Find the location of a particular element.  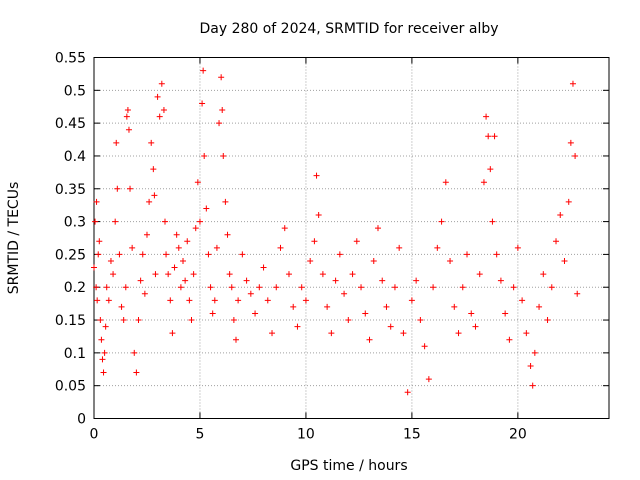

y-tick-label: 0.4 is located at coordinates (75, 157).